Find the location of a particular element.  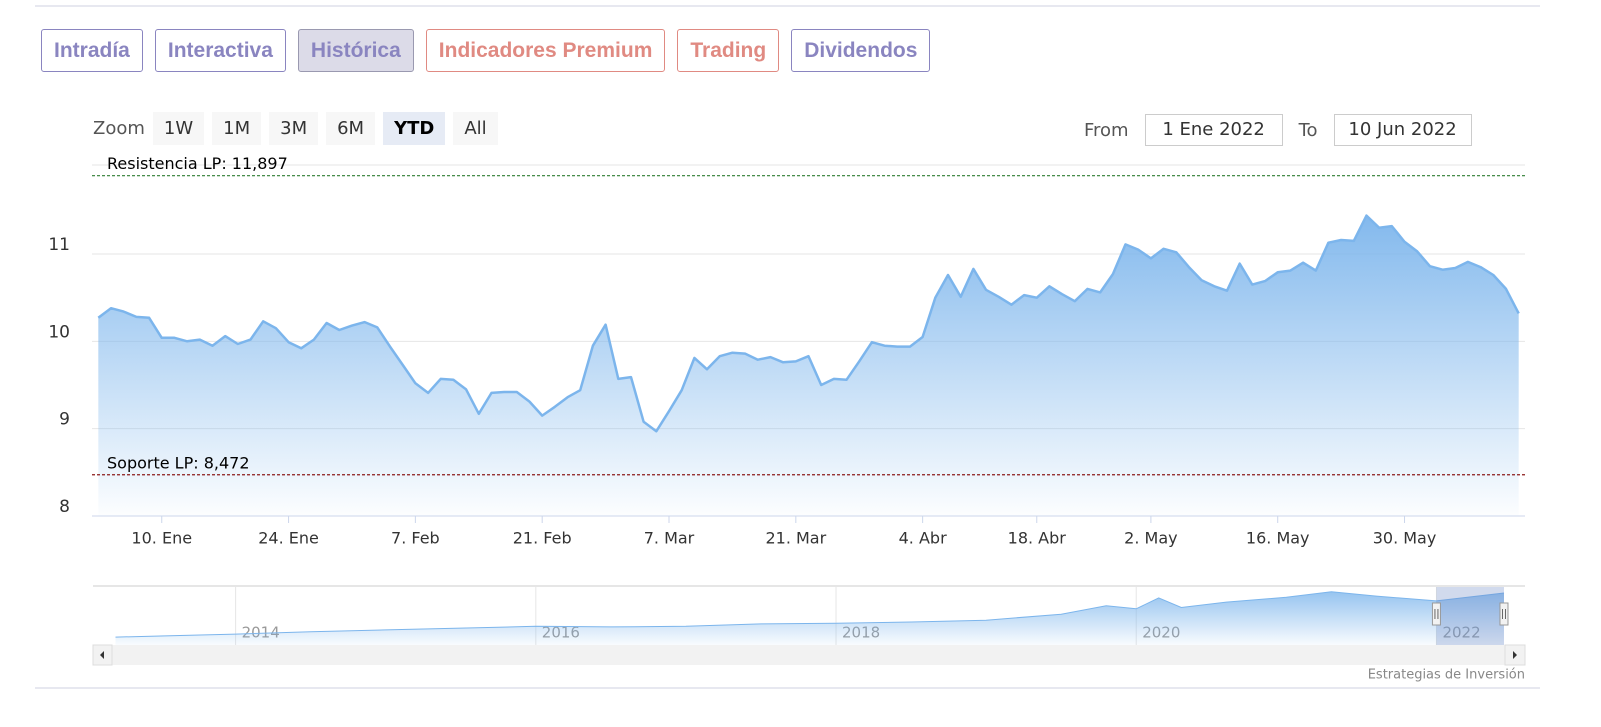

zoom-label: Zoom is located at coordinates (119, 128).